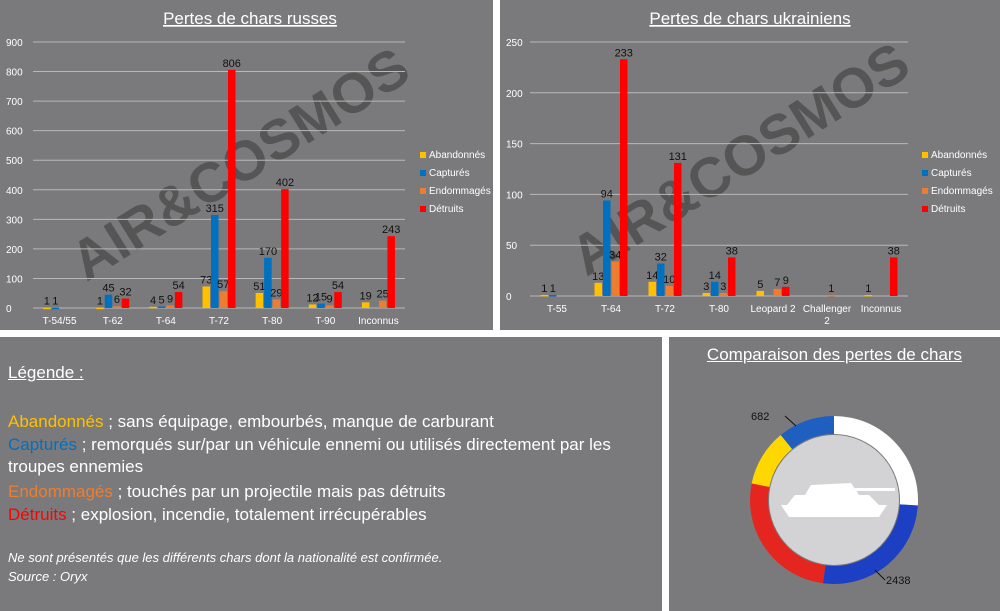 This screenshot has height=611, width=1000. I want to click on legend-term: Détruits, so click(37, 514).